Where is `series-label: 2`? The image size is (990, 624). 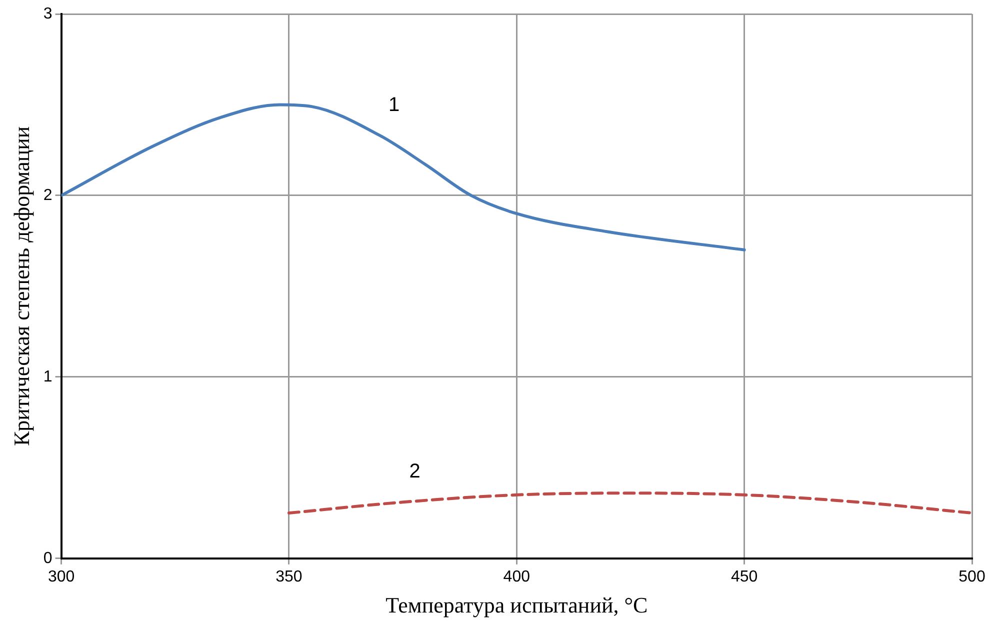
series-label: 2 is located at coordinates (414, 471).